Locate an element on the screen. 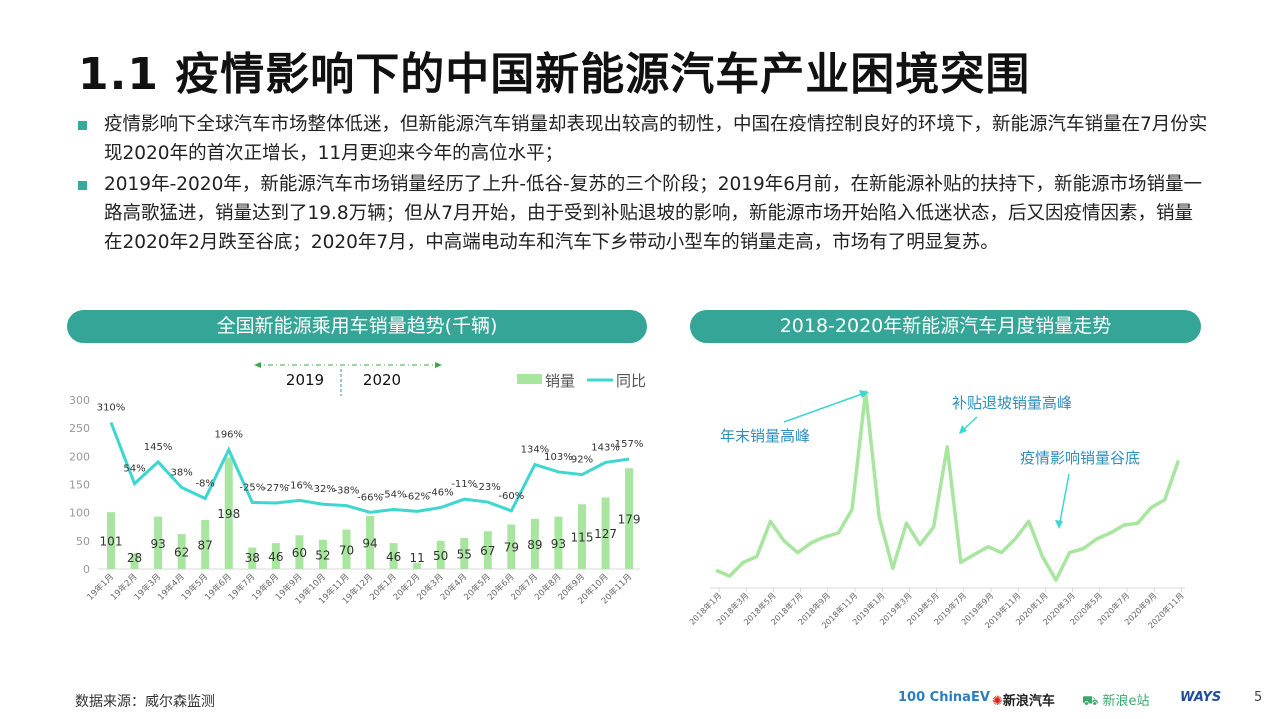 The image size is (1279, 719). bar-value-label: 79 is located at coordinates (511, 548).